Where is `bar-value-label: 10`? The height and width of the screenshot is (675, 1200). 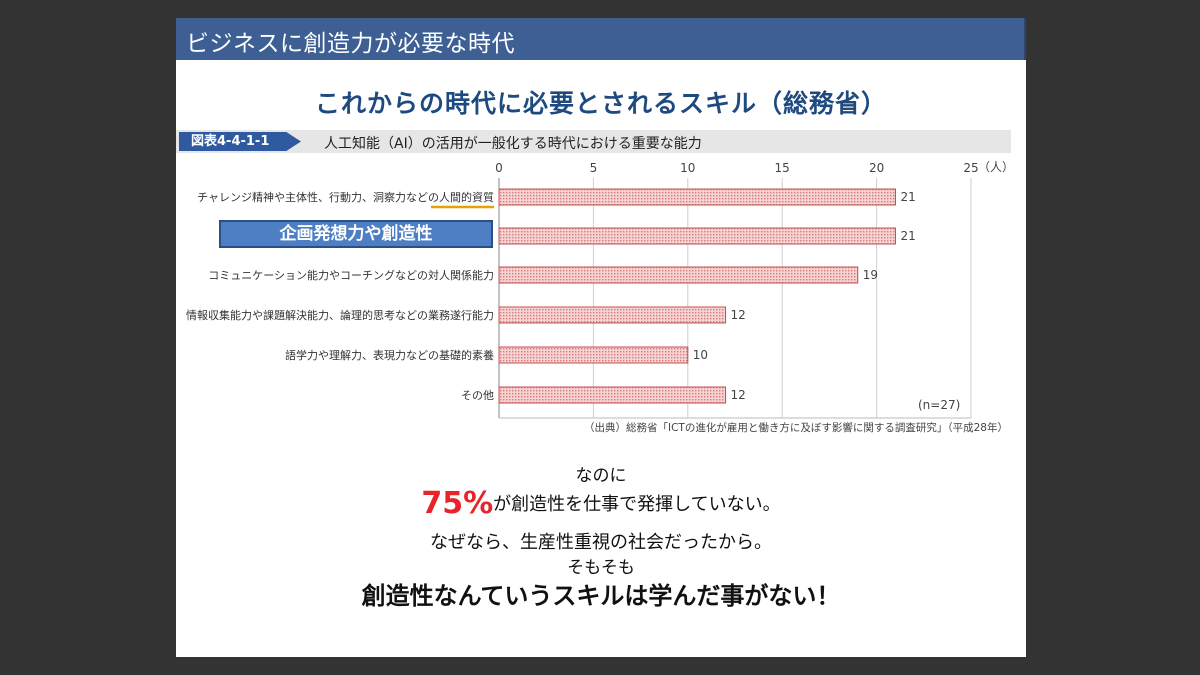 bar-value-label: 10 is located at coordinates (700, 355).